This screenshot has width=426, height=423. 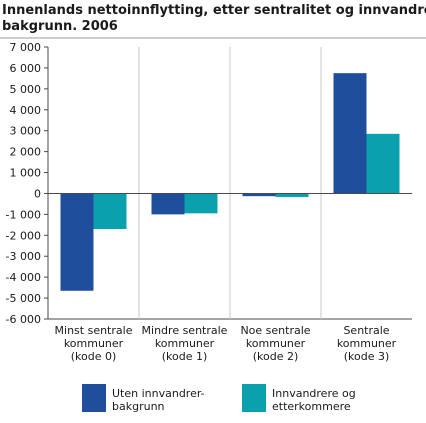 I want to click on x-category-label: (kode 1), so click(x=185, y=356).